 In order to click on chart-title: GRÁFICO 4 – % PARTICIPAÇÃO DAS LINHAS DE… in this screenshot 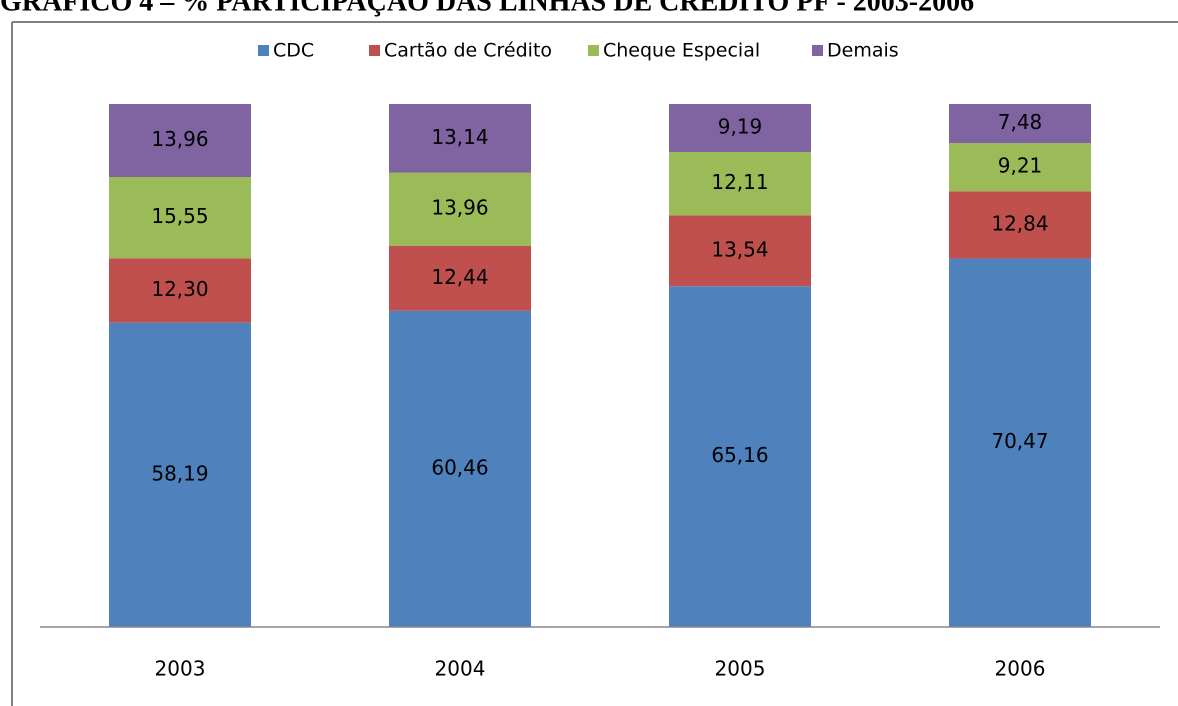, I will do `click(487, 8)`.